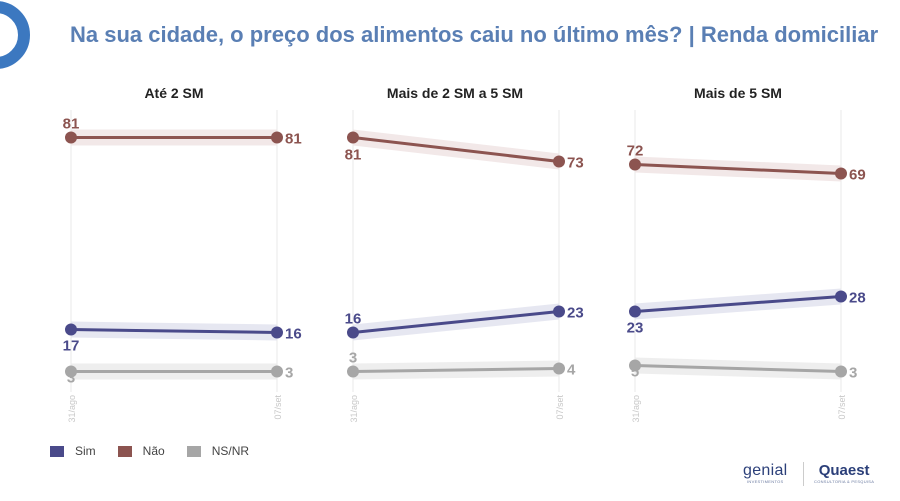 Image resolution: width=900 pixels, height=501 pixels. Describe the element at coordinates (293, 139) in the screenshot. I see `data-label-0-1-1: 81` at that location.